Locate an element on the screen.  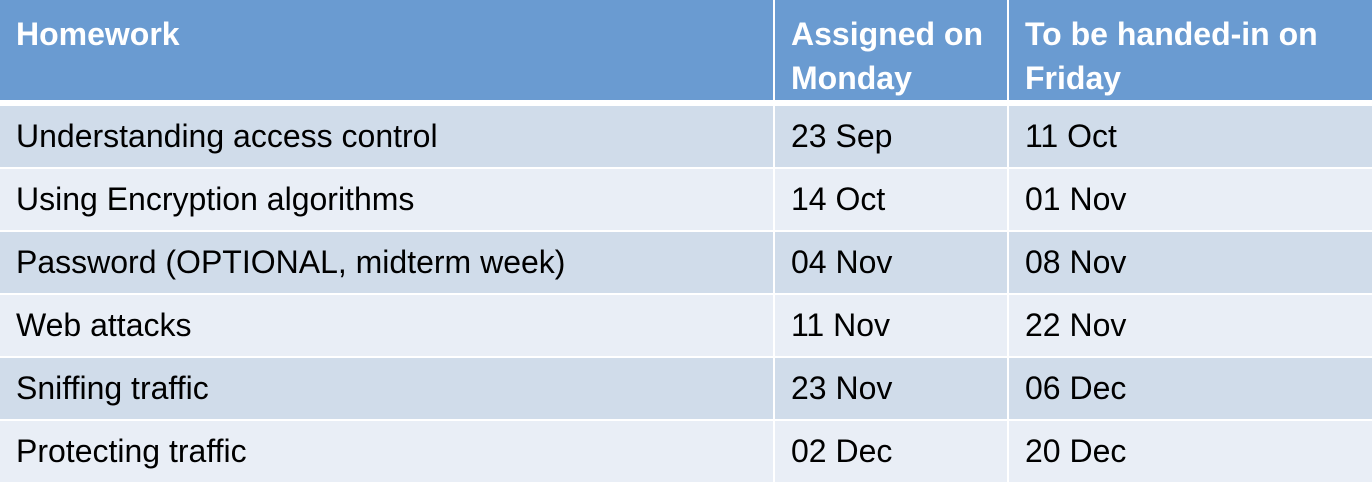
header-assigned: Assigned on Monday is located at coordinates (890, 53).